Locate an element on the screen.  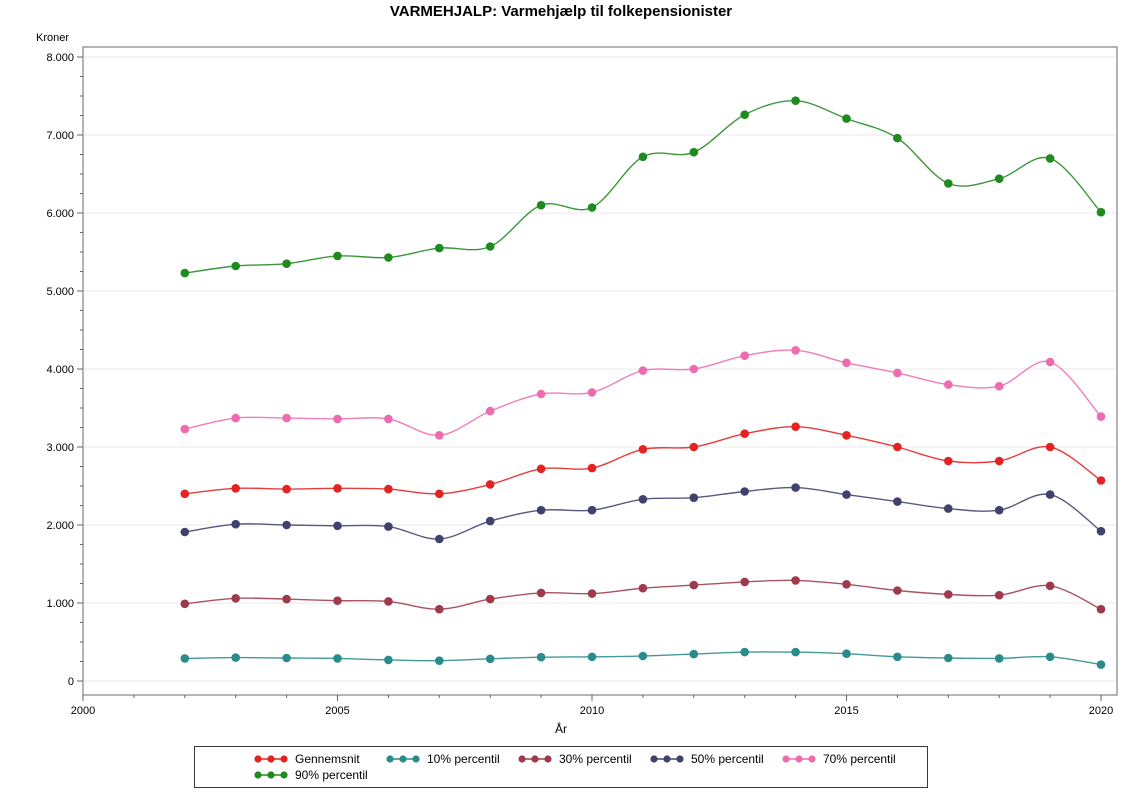
series-70-percentil is located at coordinates (643, 393).